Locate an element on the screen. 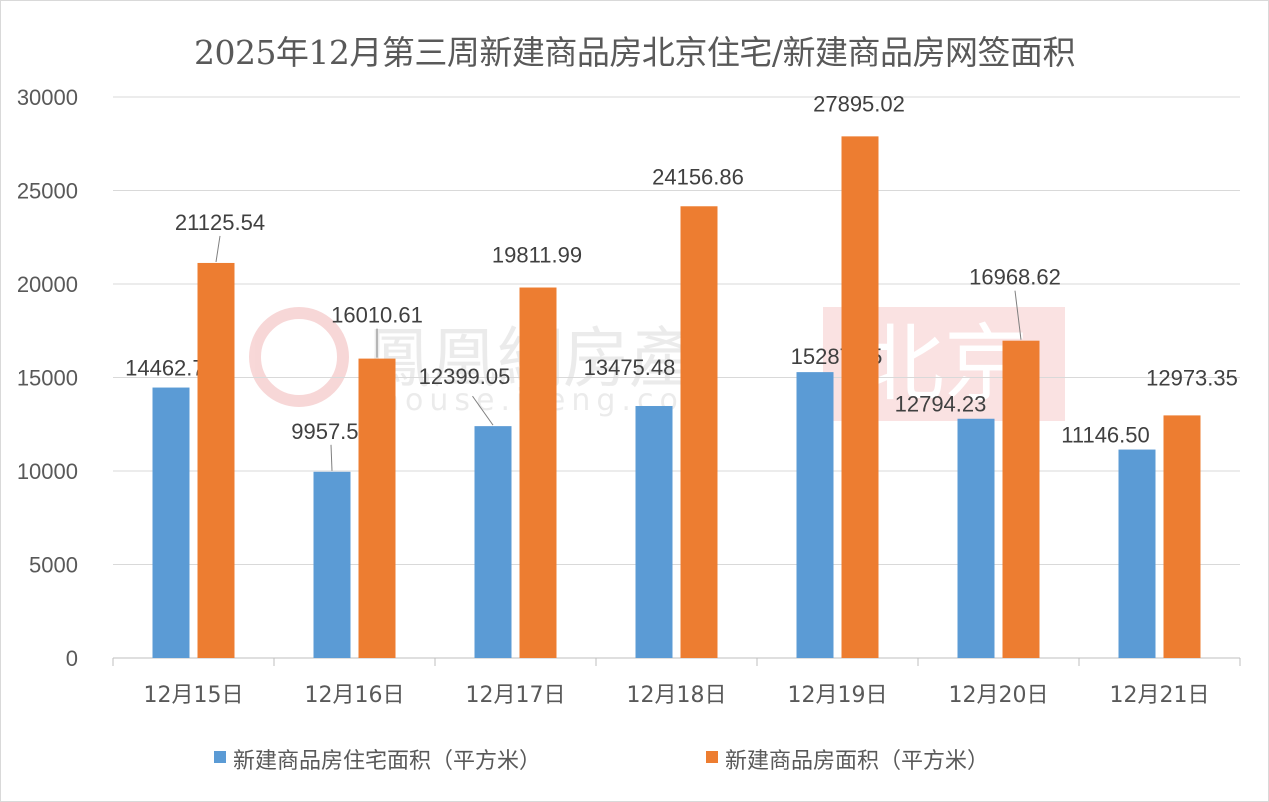 This screenshot has width=1269, height=802. data-label: 12399.05 is located at coordinates (465, 376).